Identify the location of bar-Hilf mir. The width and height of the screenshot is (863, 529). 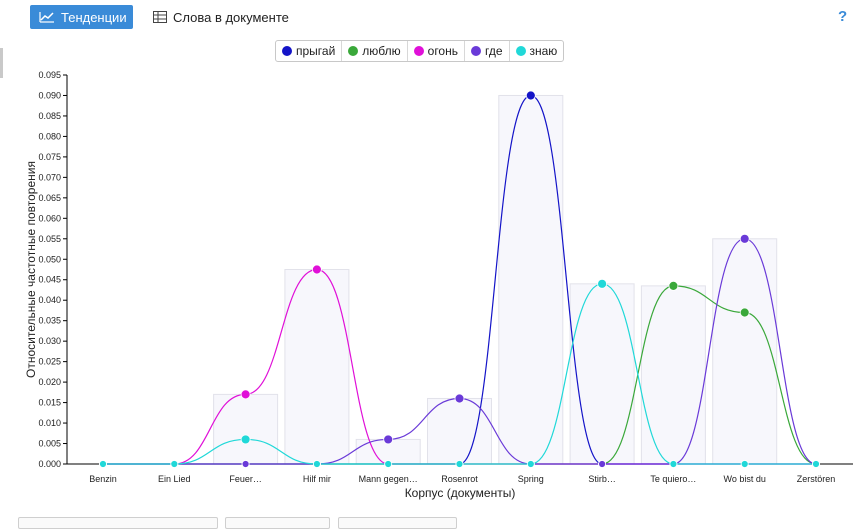
(317, 367).